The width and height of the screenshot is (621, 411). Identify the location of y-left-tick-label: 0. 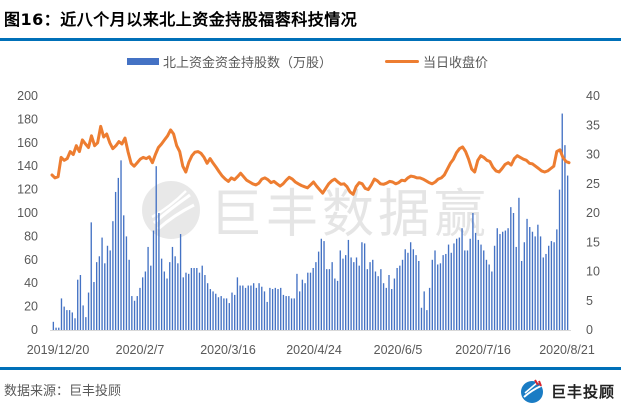
(34, 330).